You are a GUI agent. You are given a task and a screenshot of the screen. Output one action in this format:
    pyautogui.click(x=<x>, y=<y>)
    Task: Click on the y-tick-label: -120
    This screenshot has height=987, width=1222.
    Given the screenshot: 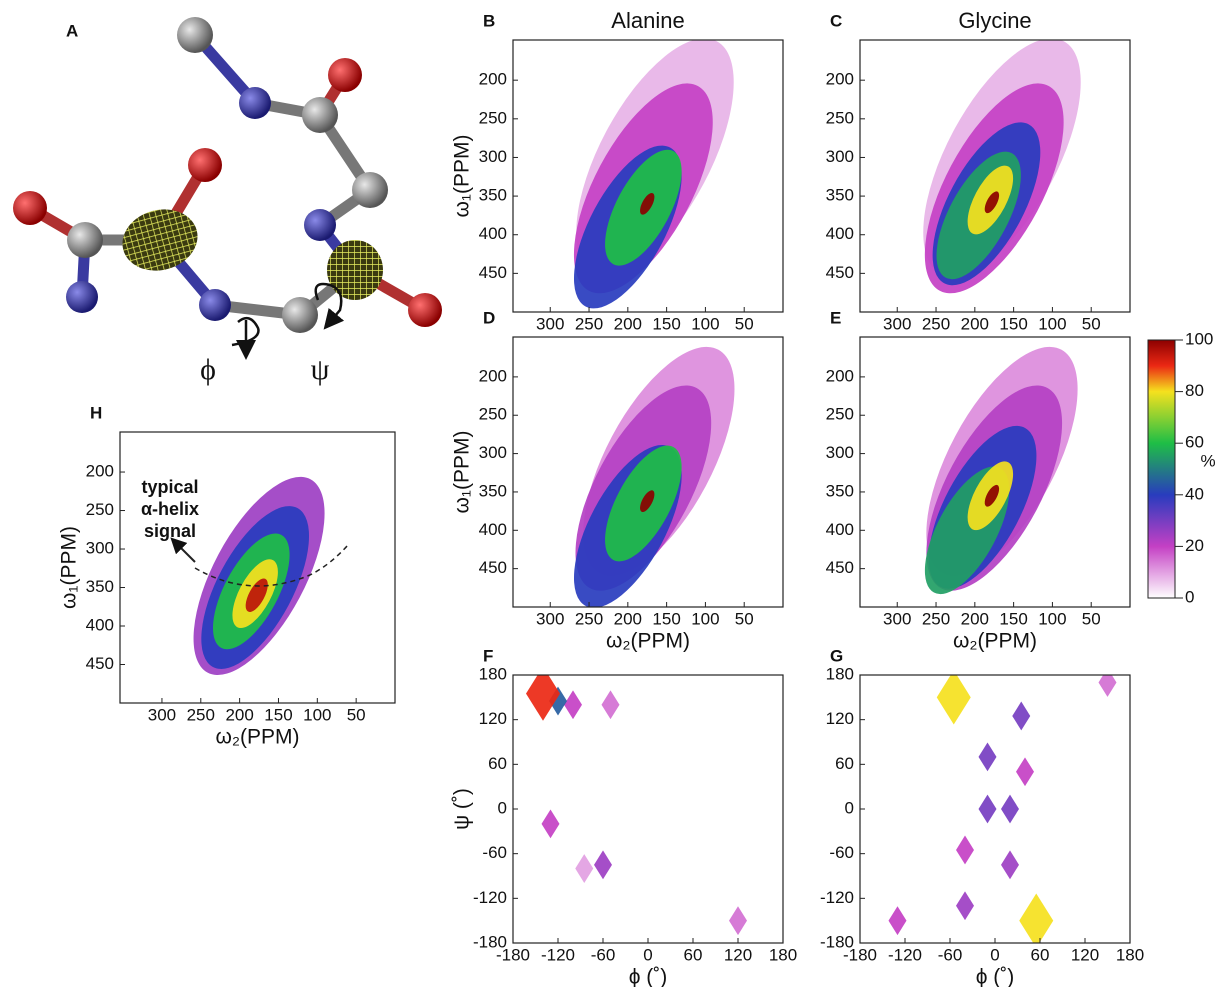 What is the action you would take?
    pyautogui.click(x=490, y=897)
    